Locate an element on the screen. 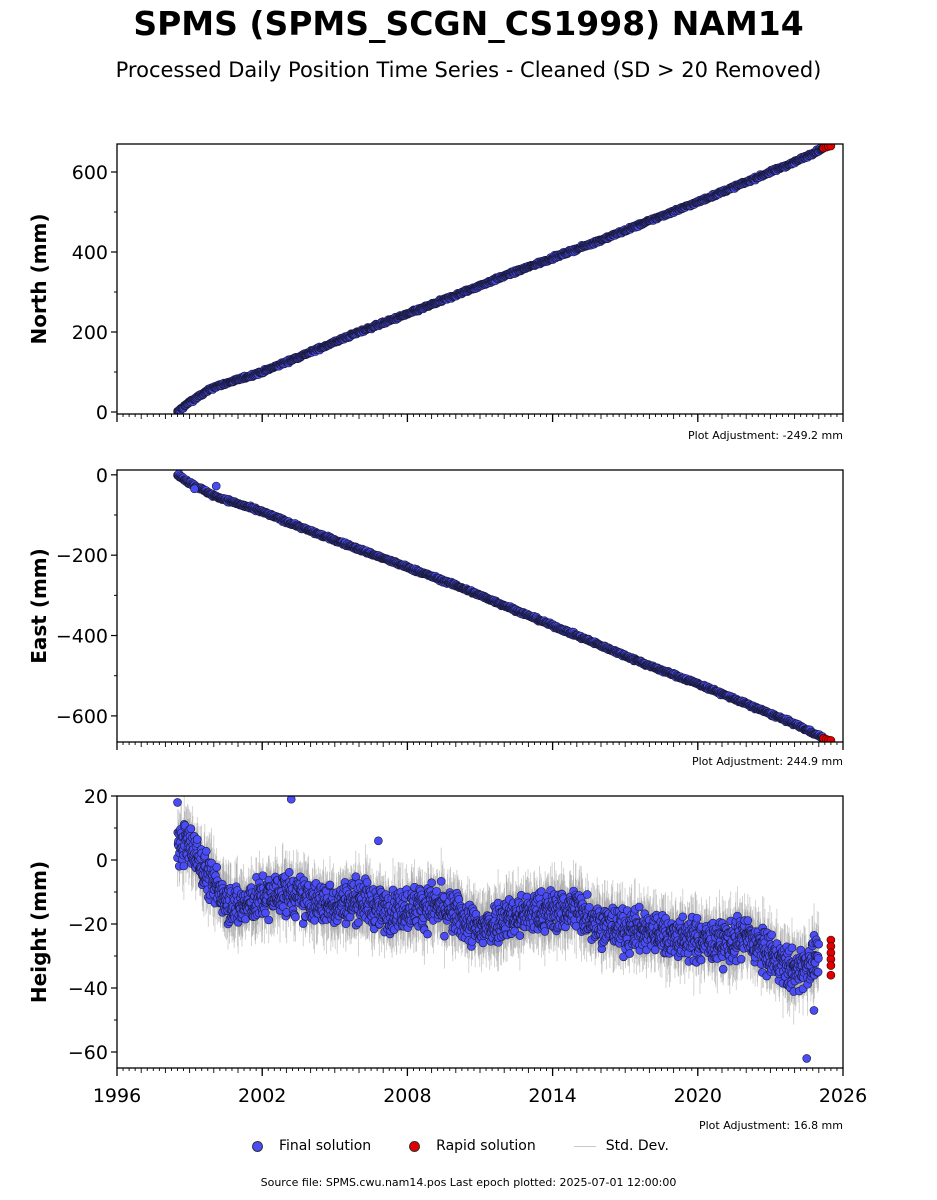 The image size is (937, 1200). north-rapid-solution-points is located at coordinates (827, 148).